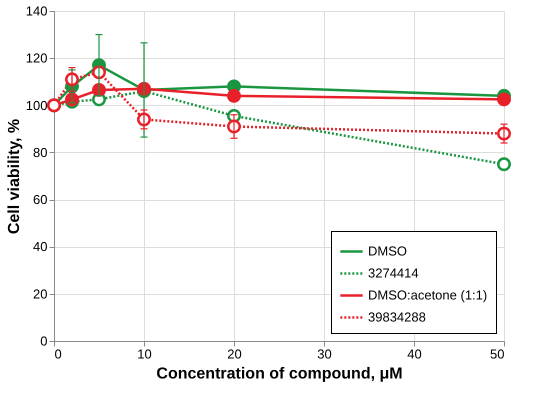  What do you see at coordinates (14, 176) in the screenshot?
I see `y-axis-title: Cell viability, %` at bounding box center [14, 176].